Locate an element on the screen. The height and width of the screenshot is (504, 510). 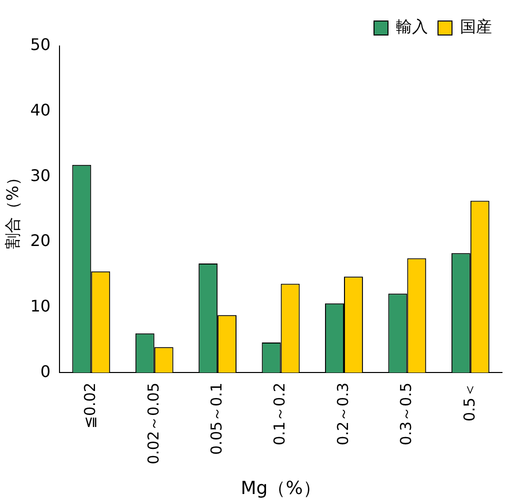
x-tick-label: 0.1～0.2 is located at coordinates (279, 414).